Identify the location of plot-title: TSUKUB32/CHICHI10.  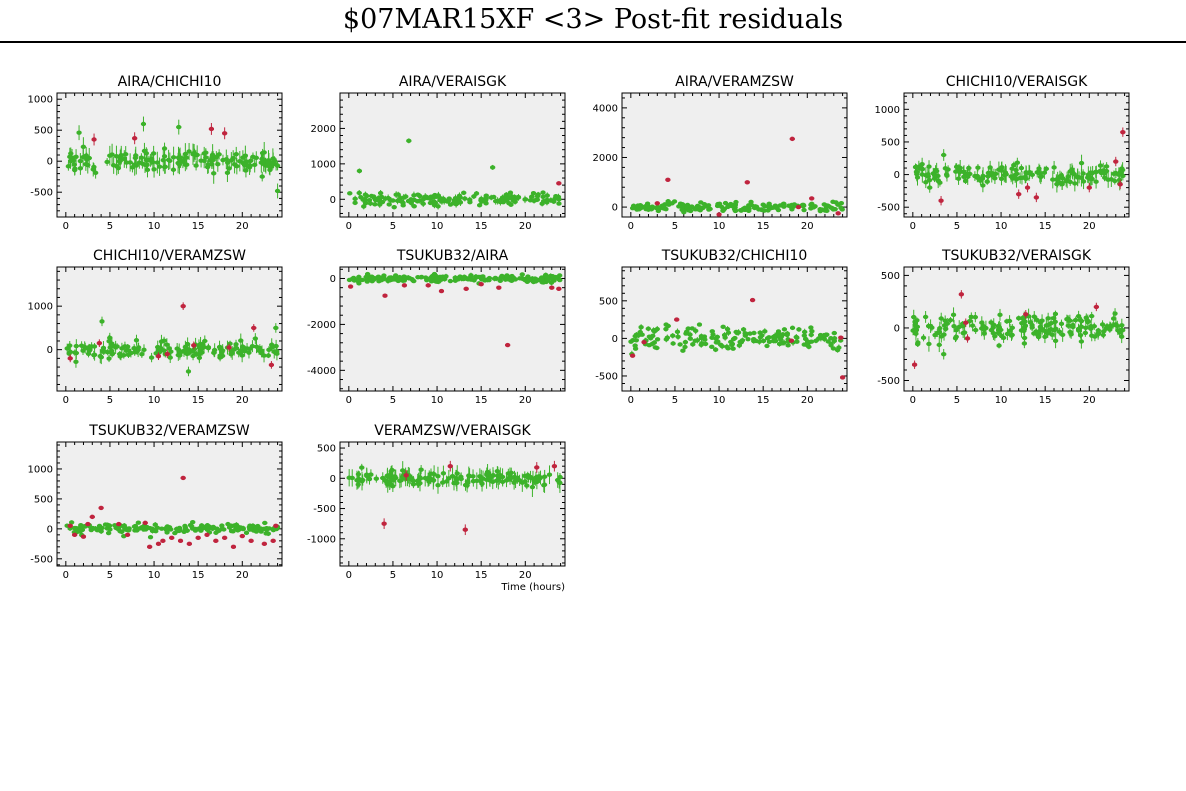
(734, 256).